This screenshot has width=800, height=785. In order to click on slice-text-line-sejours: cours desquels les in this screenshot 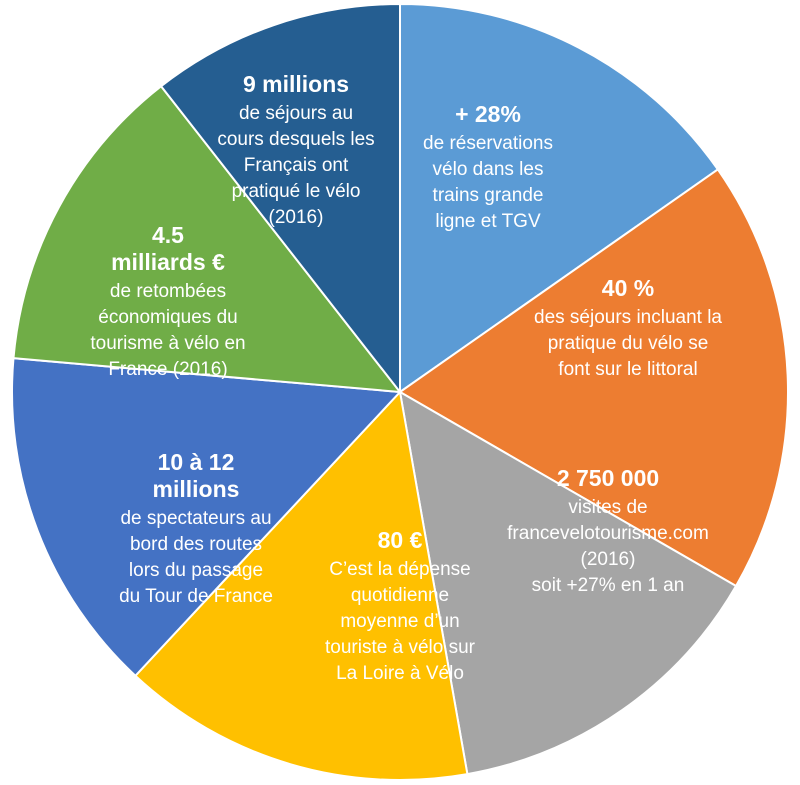, I will do `click(295, 139)`.